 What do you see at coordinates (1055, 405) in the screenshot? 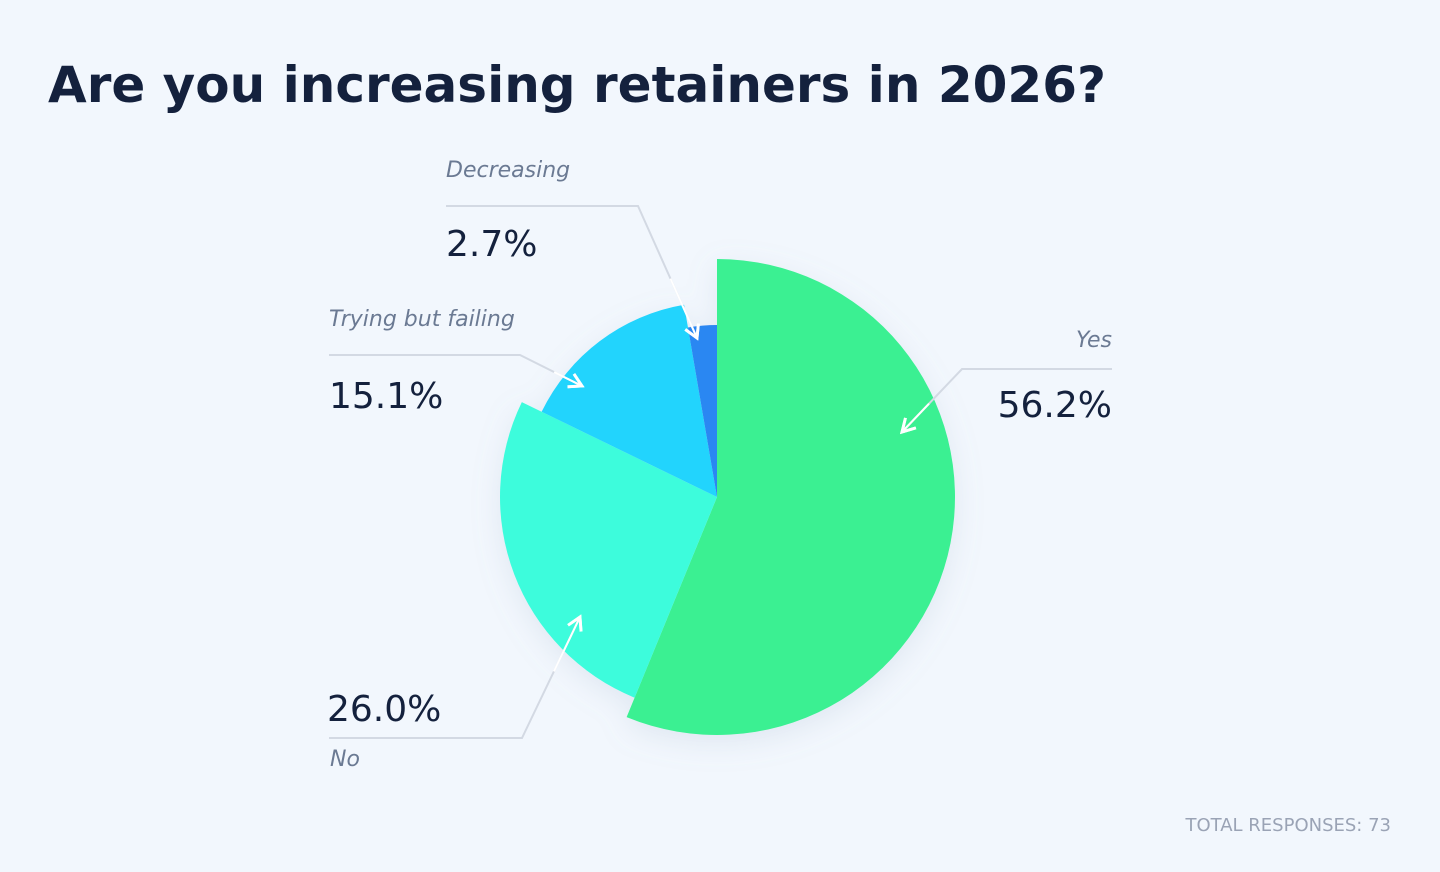
I see `value-label: 56.2%` at bounding box center [1055, 405].